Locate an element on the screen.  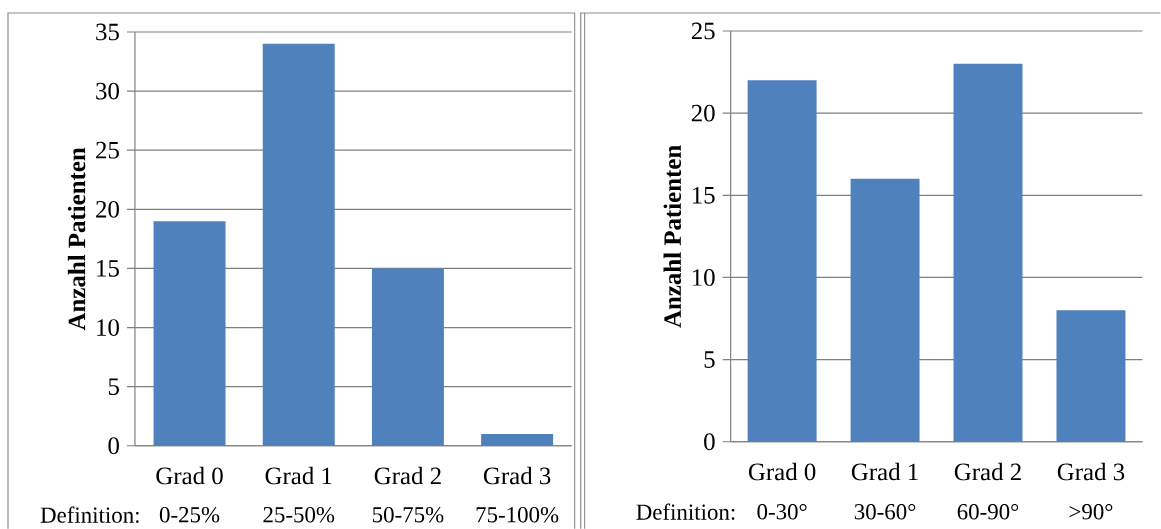
text: 50-75% is located at coordinates (408, 514).